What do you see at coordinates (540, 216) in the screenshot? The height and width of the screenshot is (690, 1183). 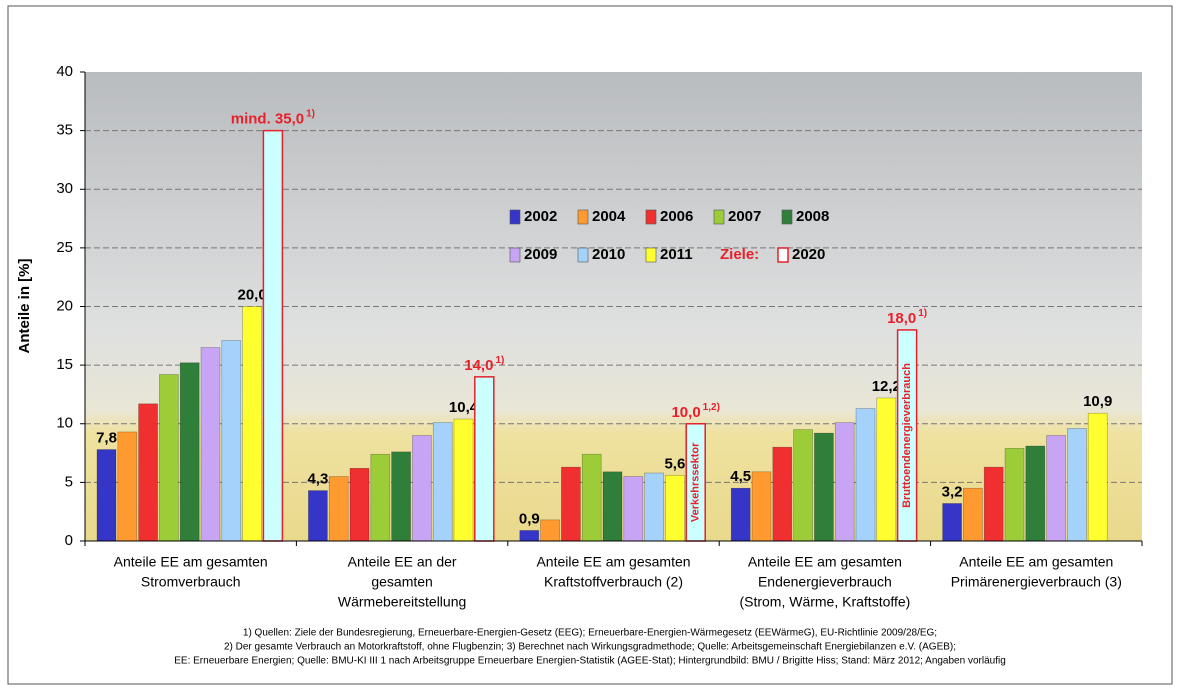 I see `legend-label: 2002` at bounding box center [540, 216].